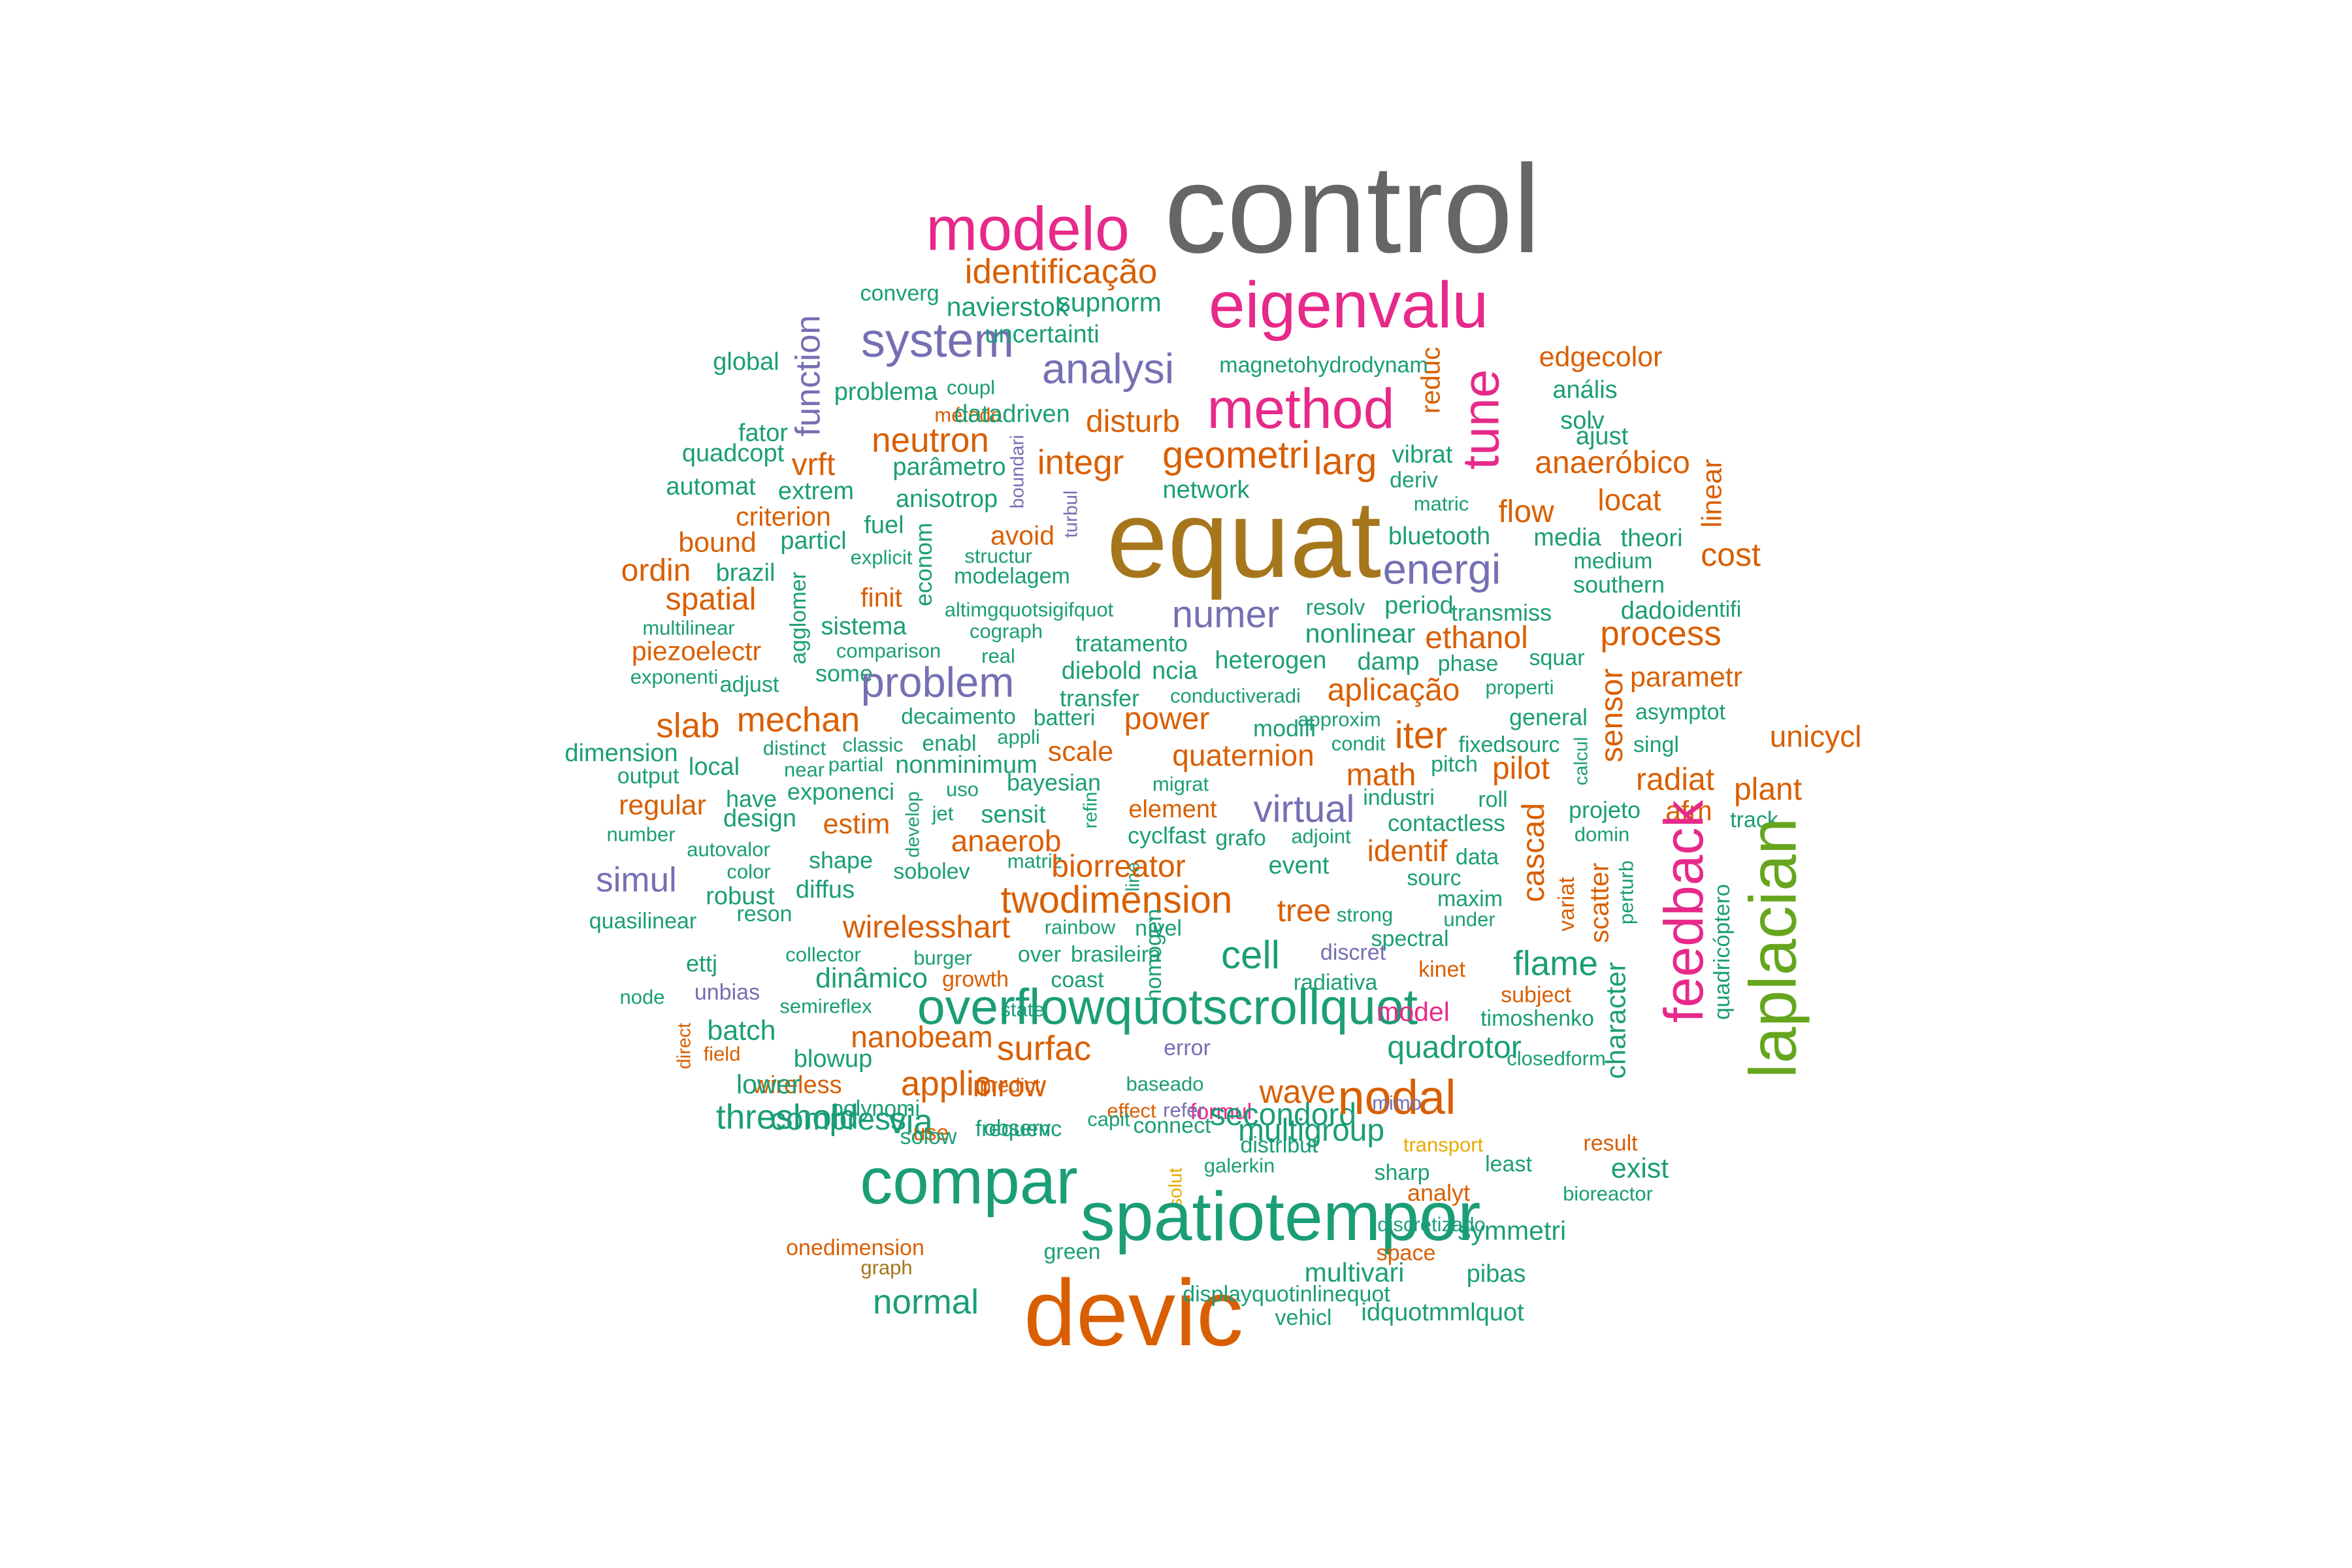 The width and height of the screenshot is (2352, 1568). I want to click on word-formul: formul, so click(1221, 1112).